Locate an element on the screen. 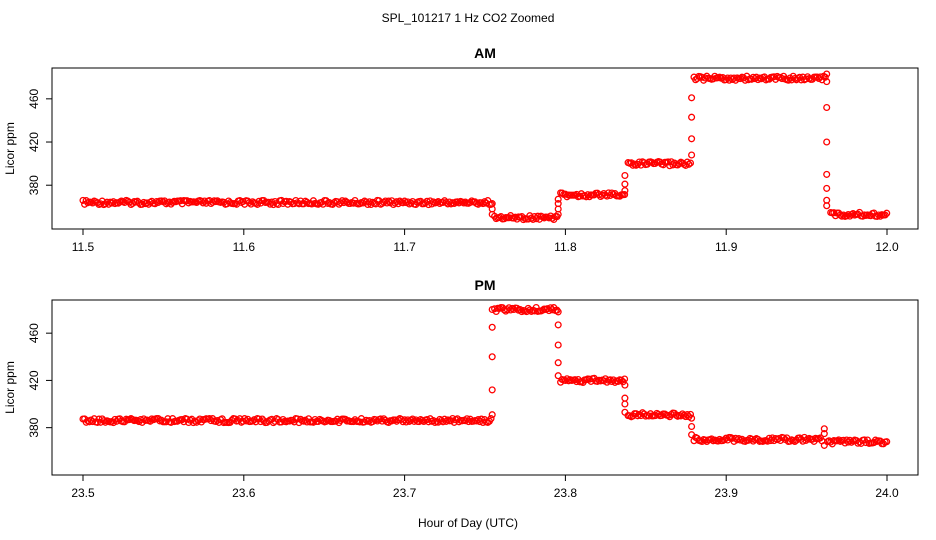 The width and height of the screenshot is (936, 540). x-tick-label: 11.7 is located at coordinates (404, 247).